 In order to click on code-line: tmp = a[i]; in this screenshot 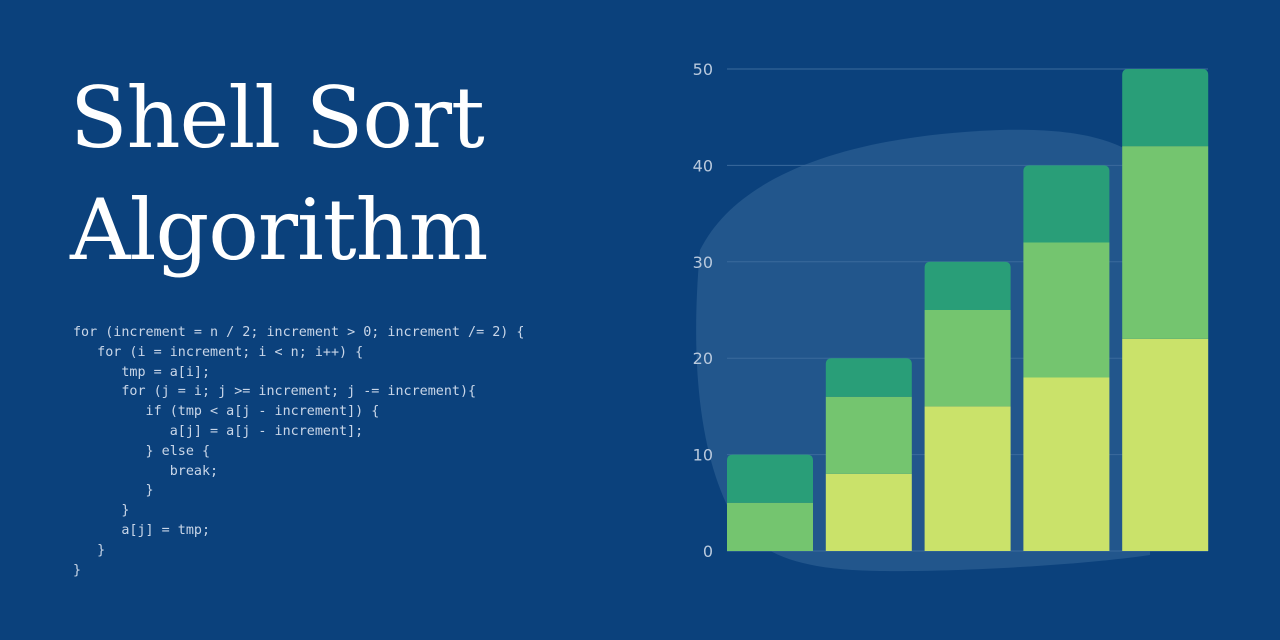, I will do `click(142, 372)`.